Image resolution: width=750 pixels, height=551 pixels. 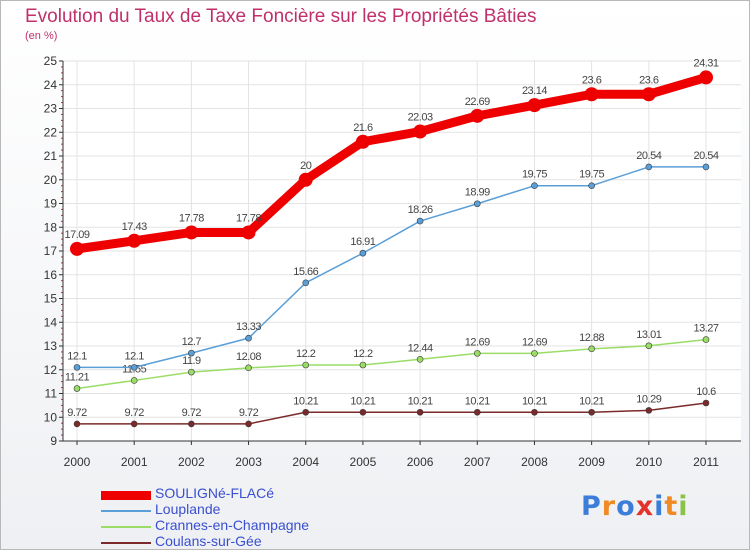 What do you see at coordinates (134, 227) in the screenshot?
I see `data-label: 17.43` at bounding box center [134, 227].